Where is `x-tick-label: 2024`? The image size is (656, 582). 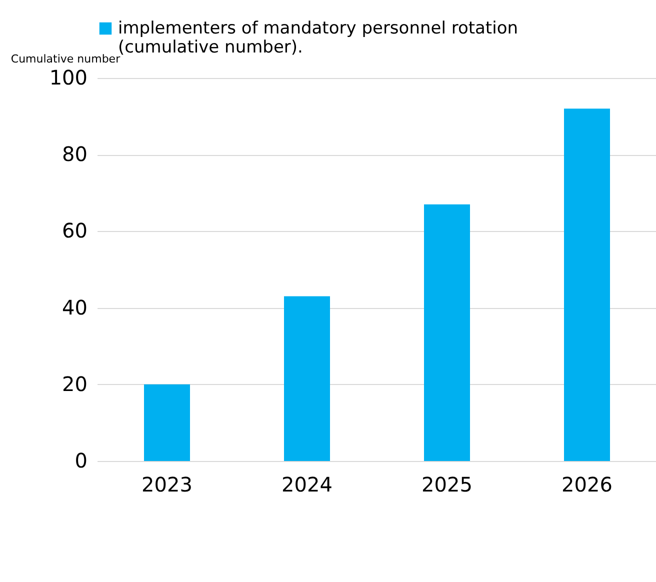
x-tick-label: 2024 is located at coordinates (307, 484).